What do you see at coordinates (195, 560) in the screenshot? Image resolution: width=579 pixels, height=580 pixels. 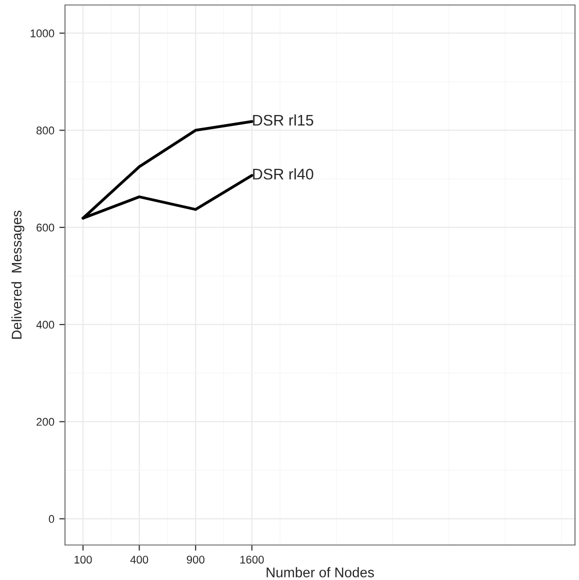 I see `x-tick-label: 900` at bounding box center [195, 560].